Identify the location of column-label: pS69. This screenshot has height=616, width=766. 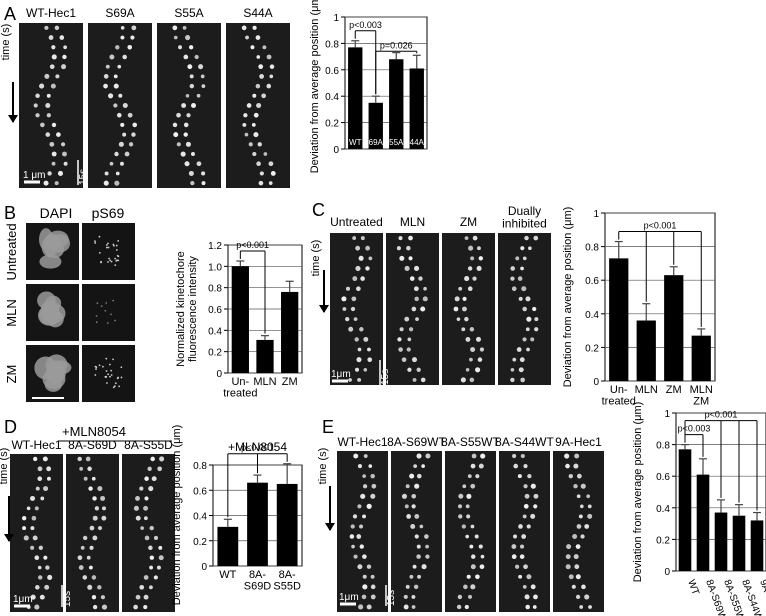
(108, 213).